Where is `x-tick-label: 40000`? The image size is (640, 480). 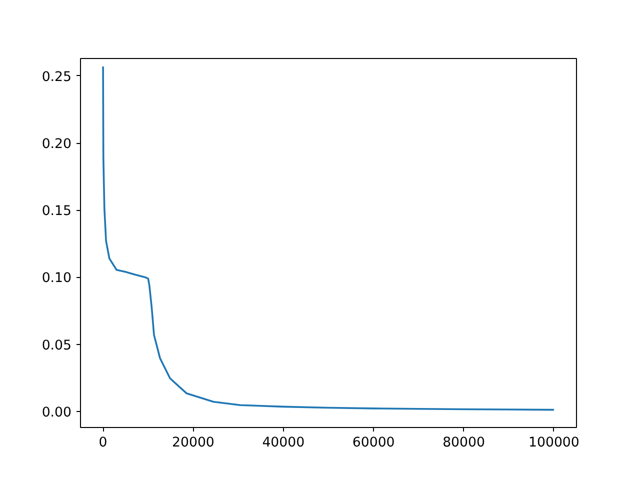 x-tick-label: 40000 is located at coordinates (283, 443).